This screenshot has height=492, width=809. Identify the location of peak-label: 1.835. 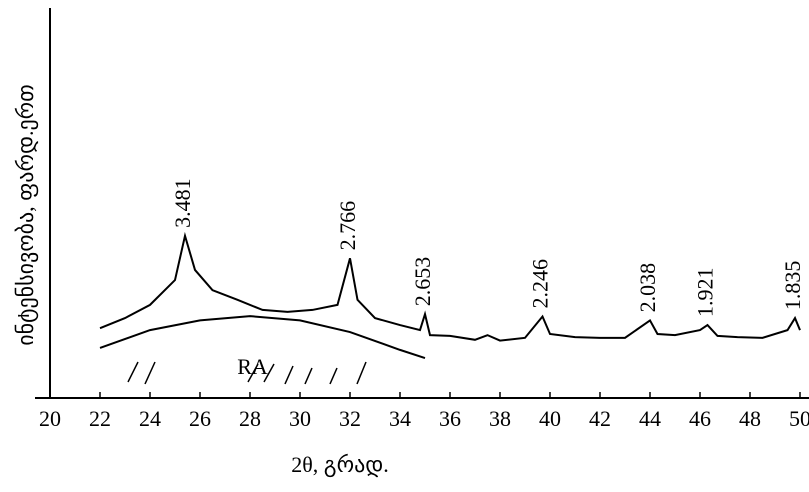
(792, 286).